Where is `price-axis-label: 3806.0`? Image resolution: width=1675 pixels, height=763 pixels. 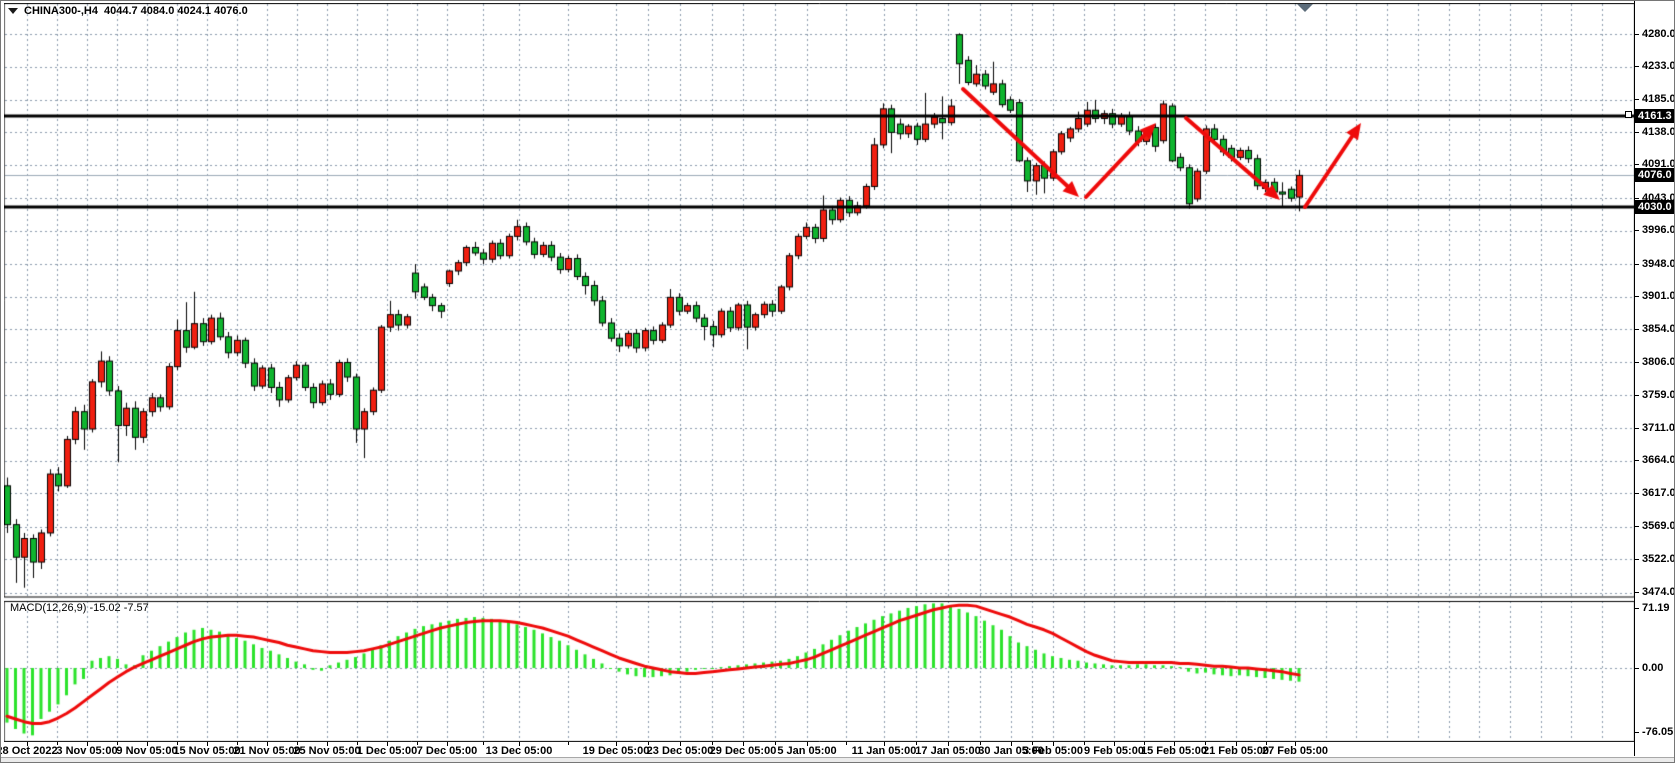 price-axis-label: 3806.0 is located at coordinates (1658, 361).